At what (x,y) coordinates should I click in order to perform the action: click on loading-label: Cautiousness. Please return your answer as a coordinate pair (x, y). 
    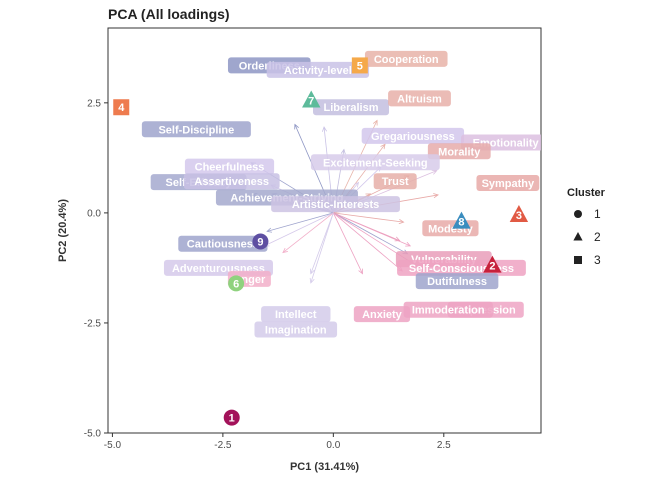
    Looking at the image, I should click on (223, 243).